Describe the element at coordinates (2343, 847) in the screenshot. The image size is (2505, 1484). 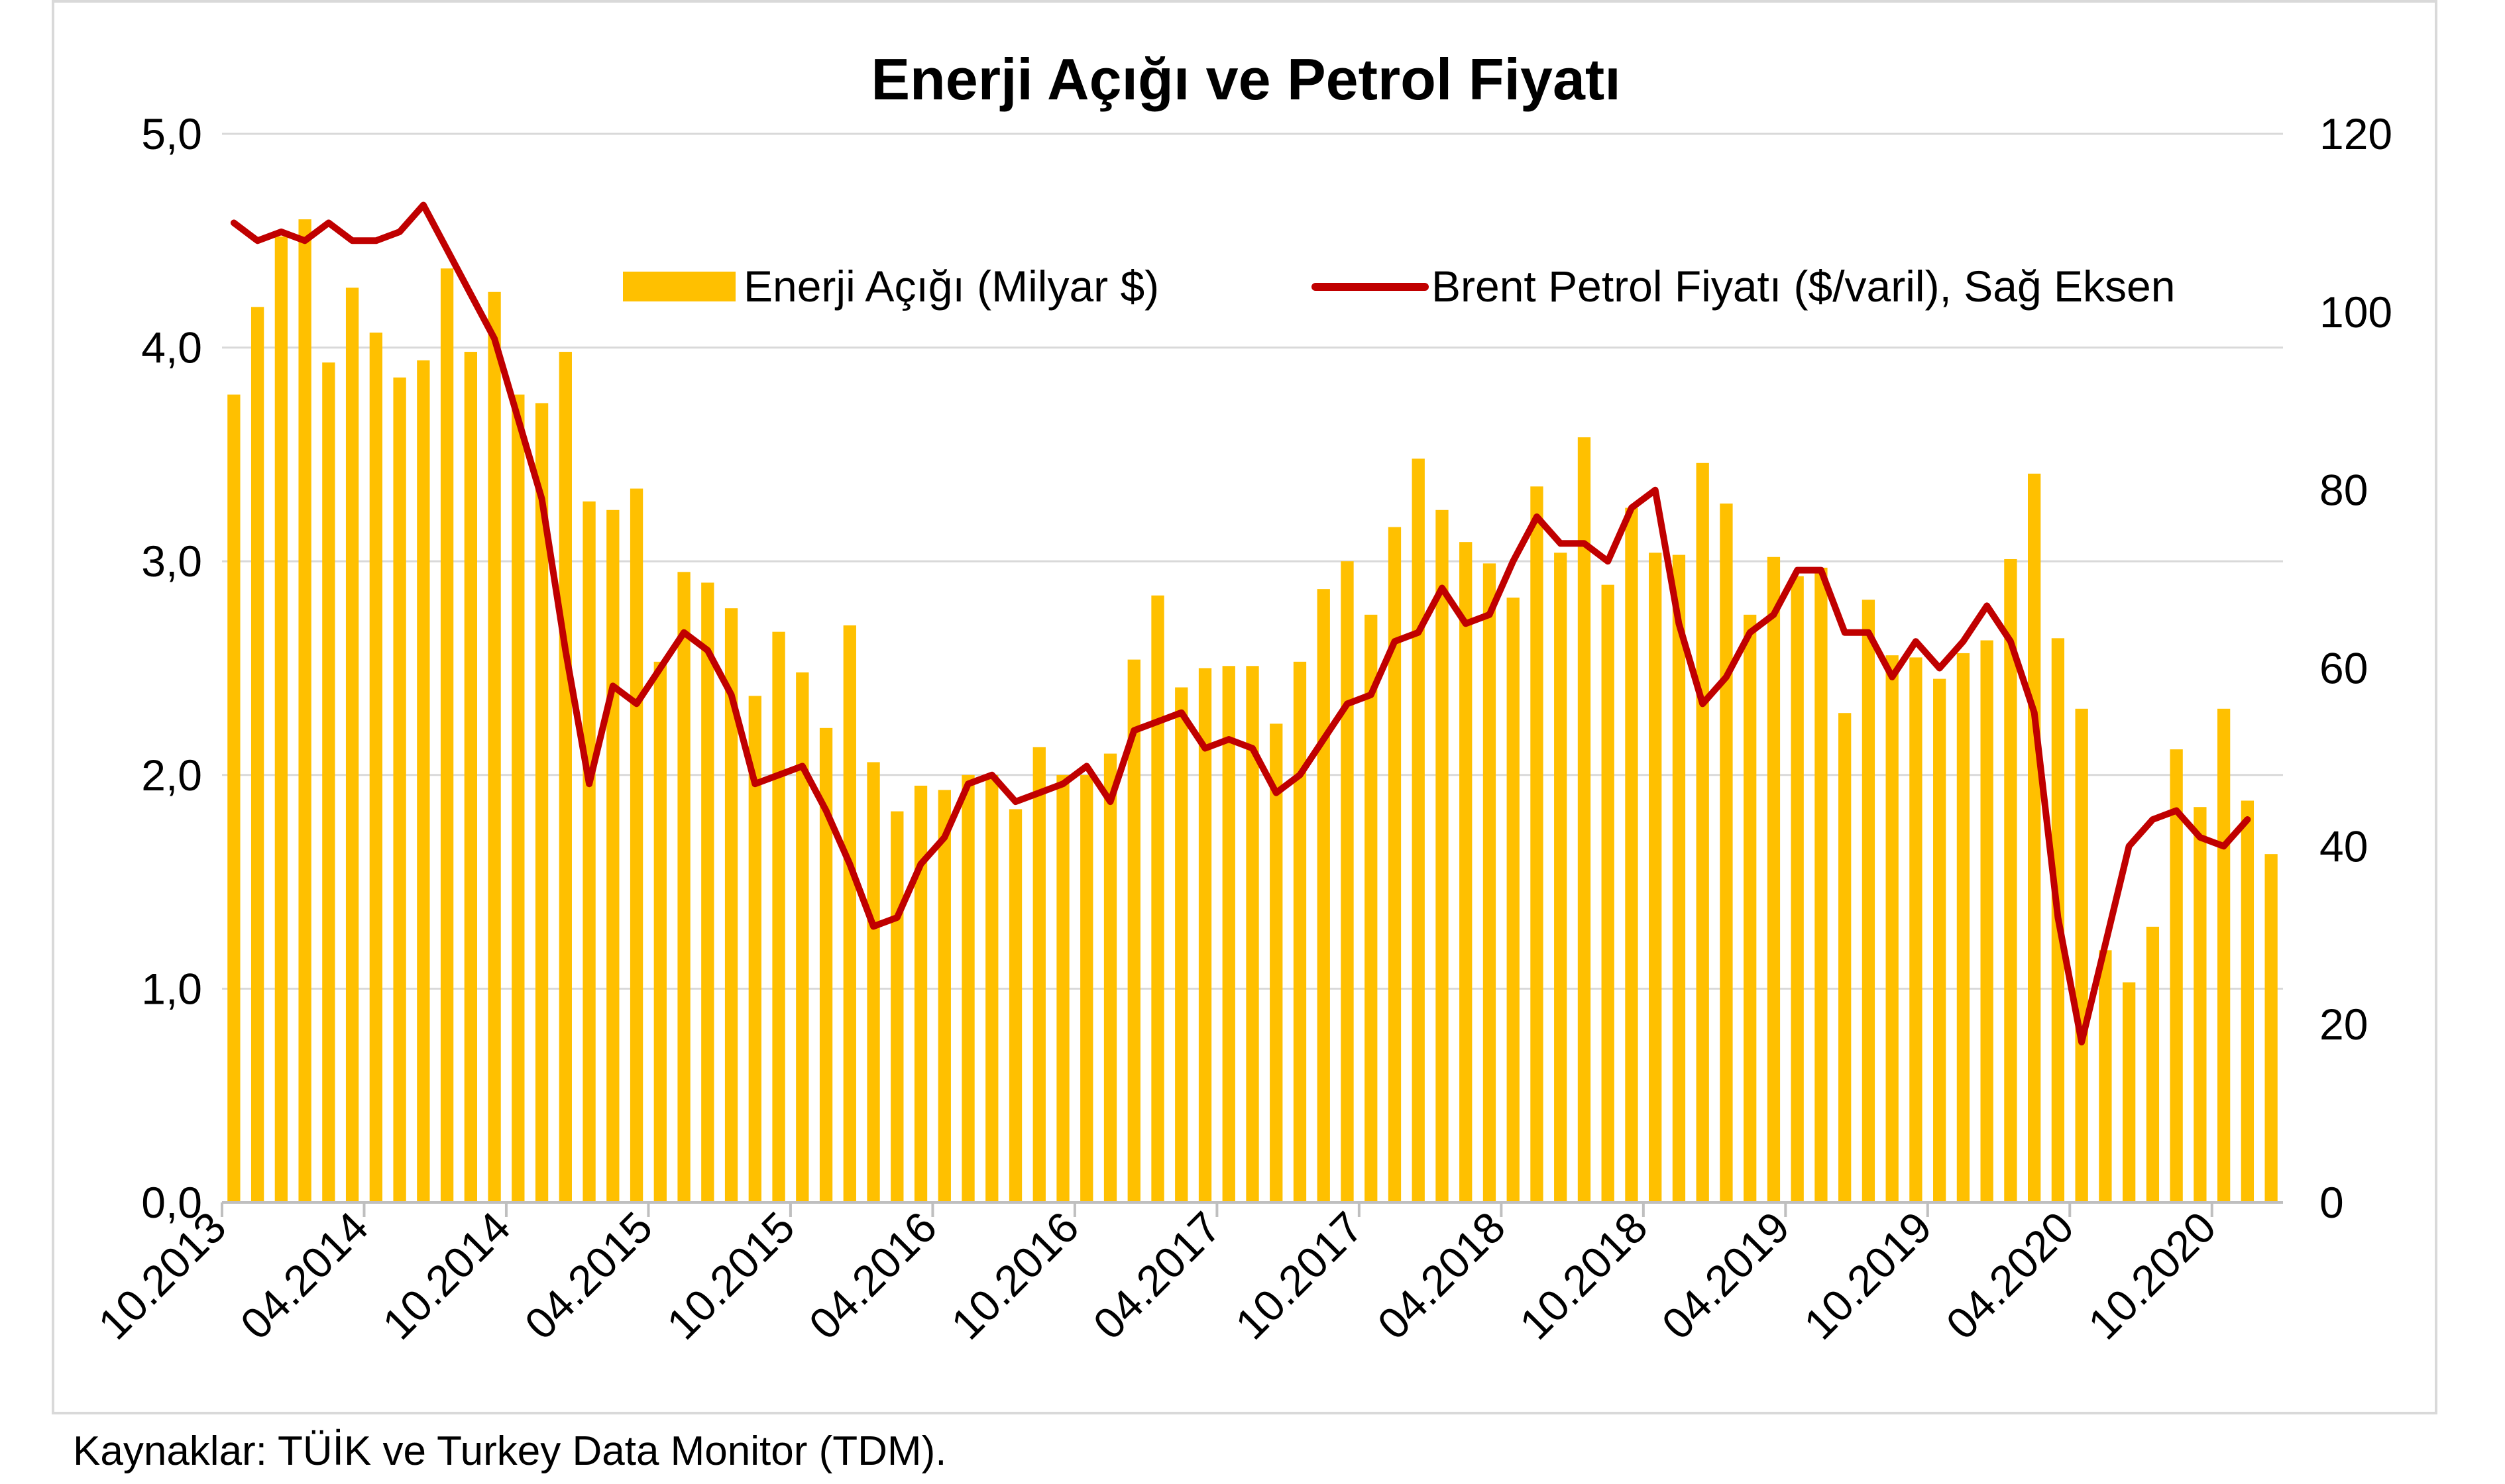
I see `y-right-tick-label: 40` at that location.